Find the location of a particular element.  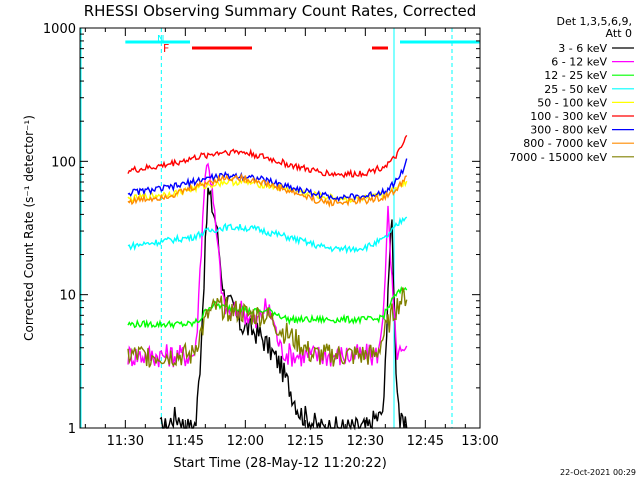

legend-label-0: 3 - 6 keV is located at coordinates (582, 48).